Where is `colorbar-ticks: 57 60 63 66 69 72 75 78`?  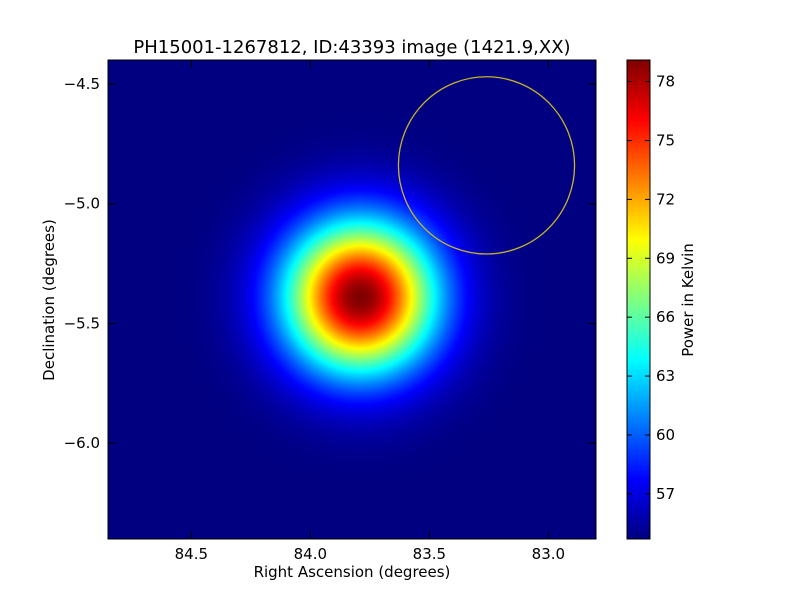 colorbar-ticks: 57 60 63 66 69 72 75 78 is located at coordinates (651, 288).